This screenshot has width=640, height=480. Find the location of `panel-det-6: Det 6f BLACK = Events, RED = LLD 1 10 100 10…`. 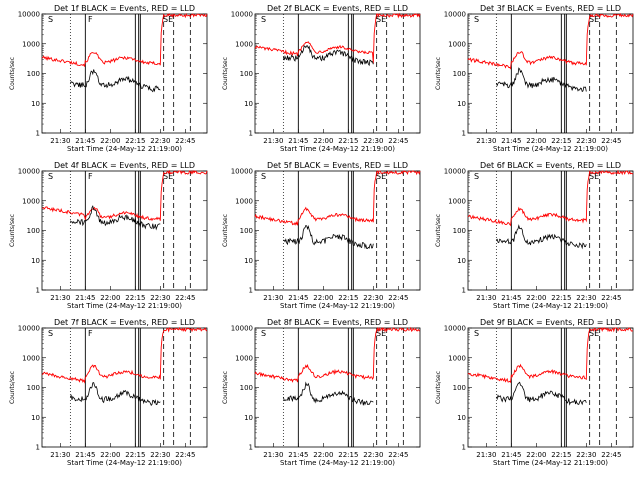

panel-det-6: Det 6f BLACK = Events, RED = LLD 1 10 100 10… is located at coordinates (534, 235).